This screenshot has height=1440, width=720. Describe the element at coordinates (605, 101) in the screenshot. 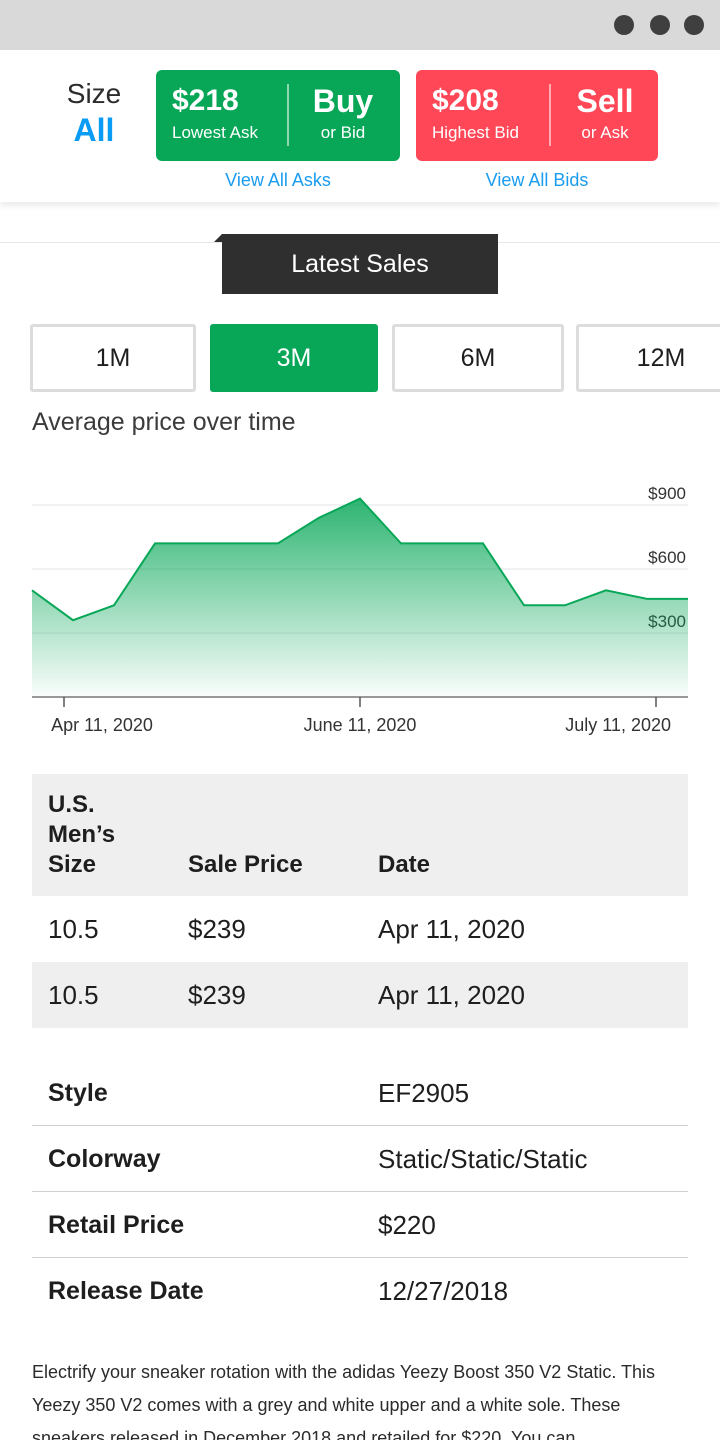

I see `sell-label: Sell` at that location.